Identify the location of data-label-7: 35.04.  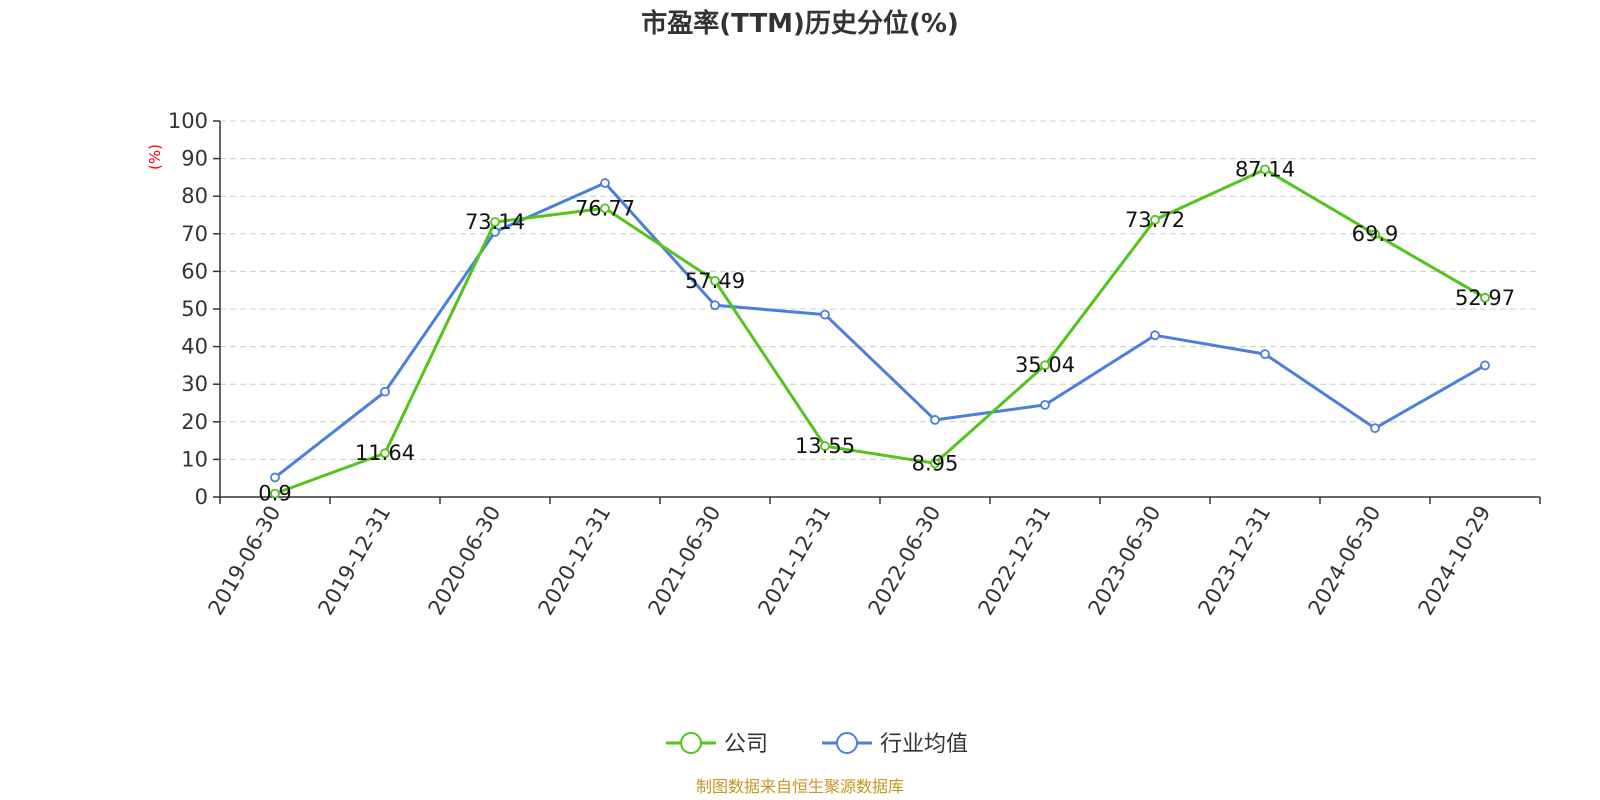
(1045, 365).